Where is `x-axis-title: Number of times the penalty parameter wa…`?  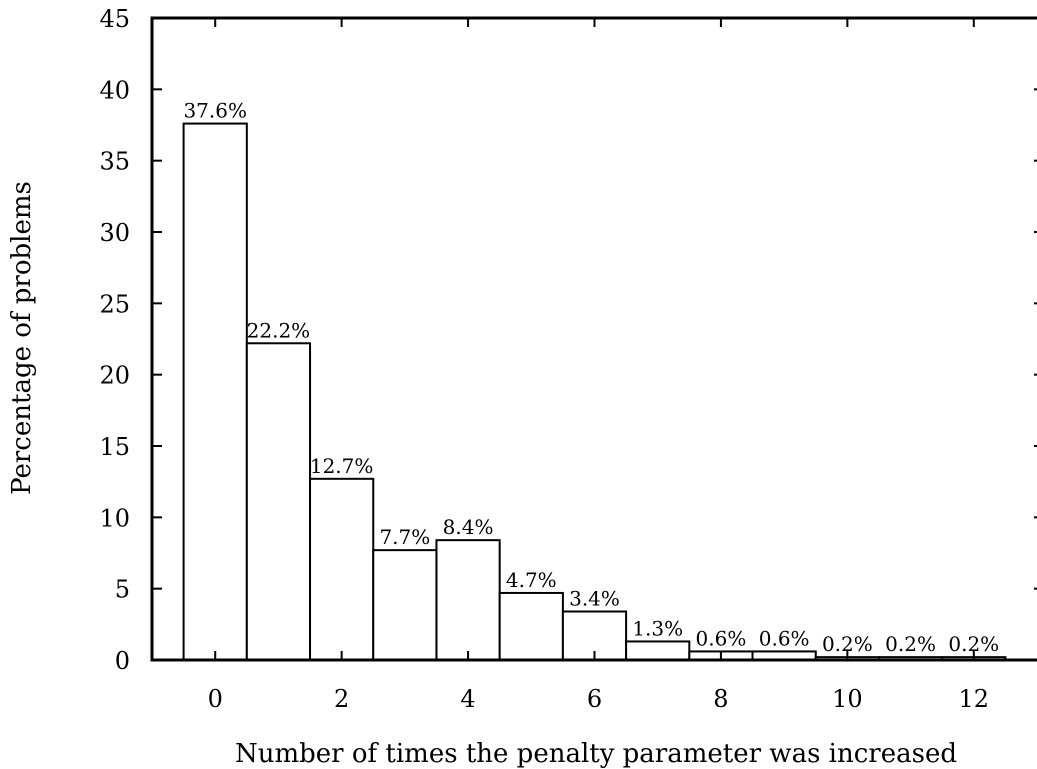
x-axis-title: Number of times the penalty parameter wa… is located at coordinates (596, 754).